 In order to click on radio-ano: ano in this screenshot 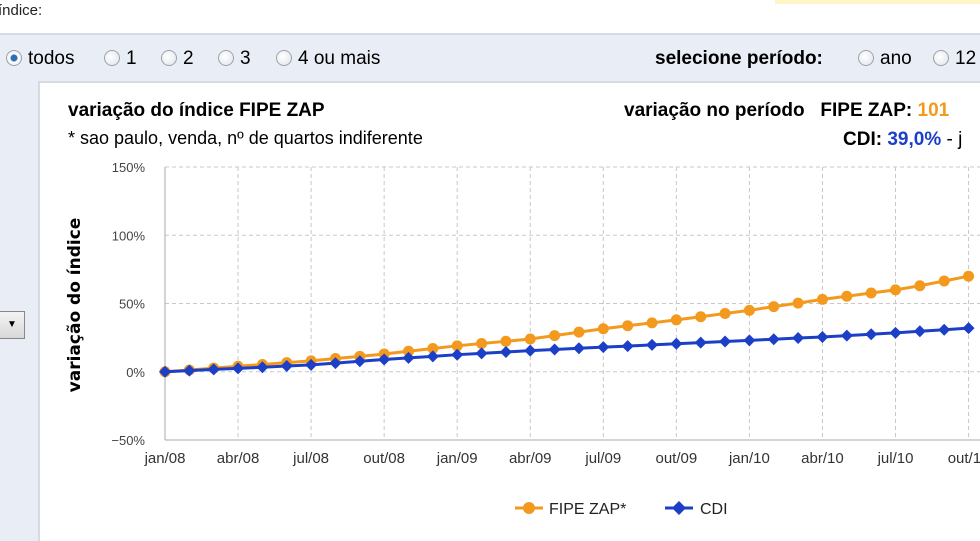, I will do `click(885, 59)`.